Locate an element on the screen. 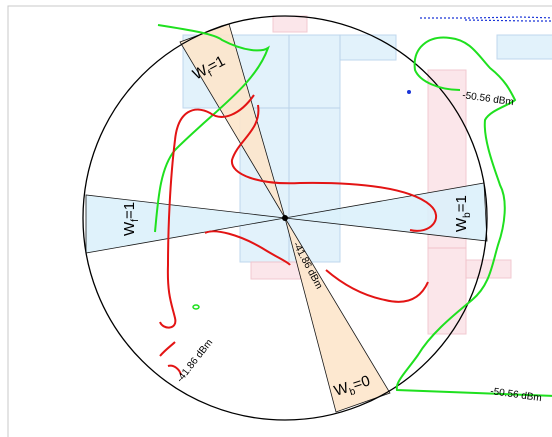  contour-label-bottom-right: -50.56 dBm is located at coordinates (516, 395).